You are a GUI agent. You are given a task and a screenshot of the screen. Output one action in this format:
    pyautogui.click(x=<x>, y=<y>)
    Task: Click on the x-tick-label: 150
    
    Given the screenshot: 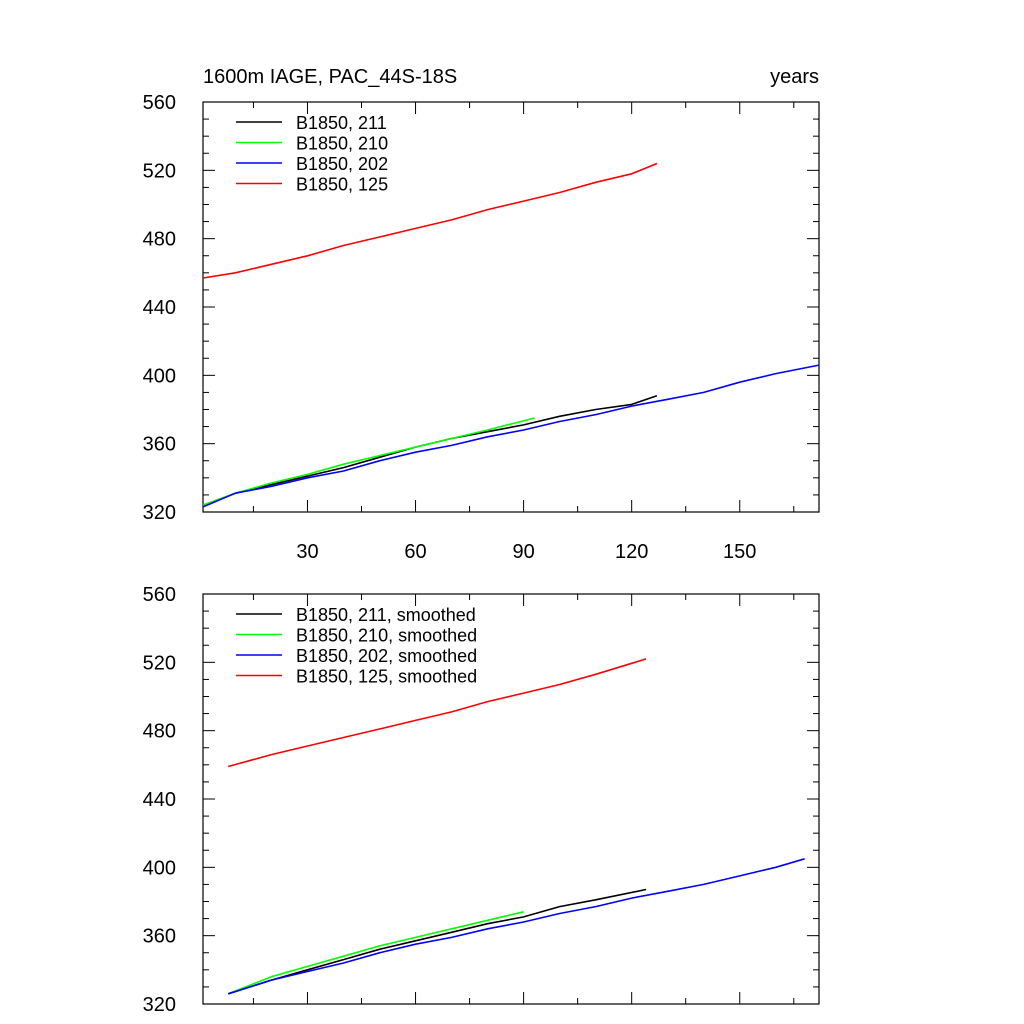 What is the action you would take?
    pyautogui.click(x=739, y=552)
    